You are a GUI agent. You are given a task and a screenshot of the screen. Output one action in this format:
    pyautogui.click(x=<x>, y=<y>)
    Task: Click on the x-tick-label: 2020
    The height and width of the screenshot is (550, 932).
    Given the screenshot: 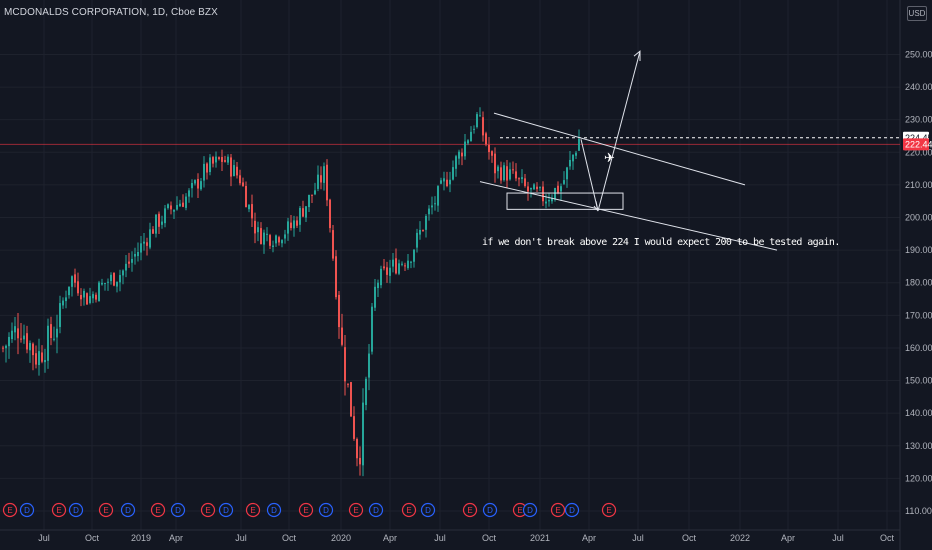 What is the action you would take?
    pyautogui.click(x=341, y=538)
    